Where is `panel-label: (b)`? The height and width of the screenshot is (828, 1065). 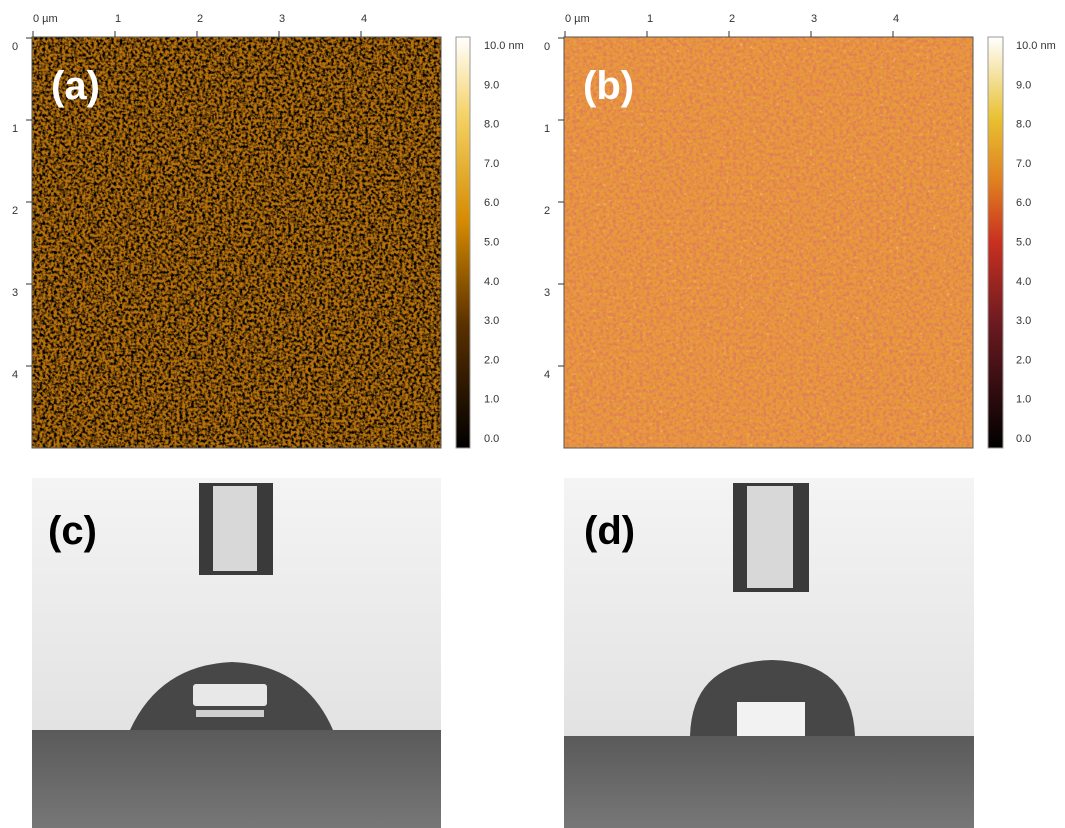
panel-label: (b) is located at coordinates (608, 86).